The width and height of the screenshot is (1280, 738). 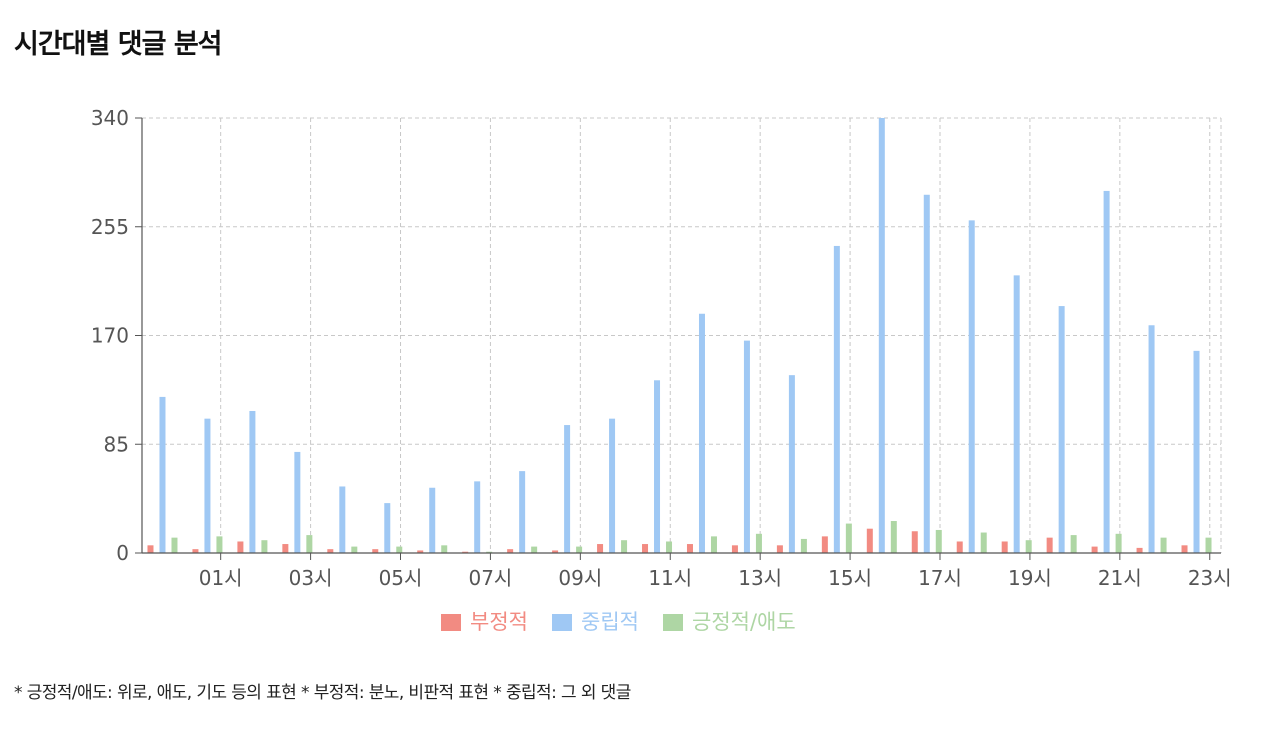 I want to click on x-tick-label: 19시, so click(x=1030, y=578).